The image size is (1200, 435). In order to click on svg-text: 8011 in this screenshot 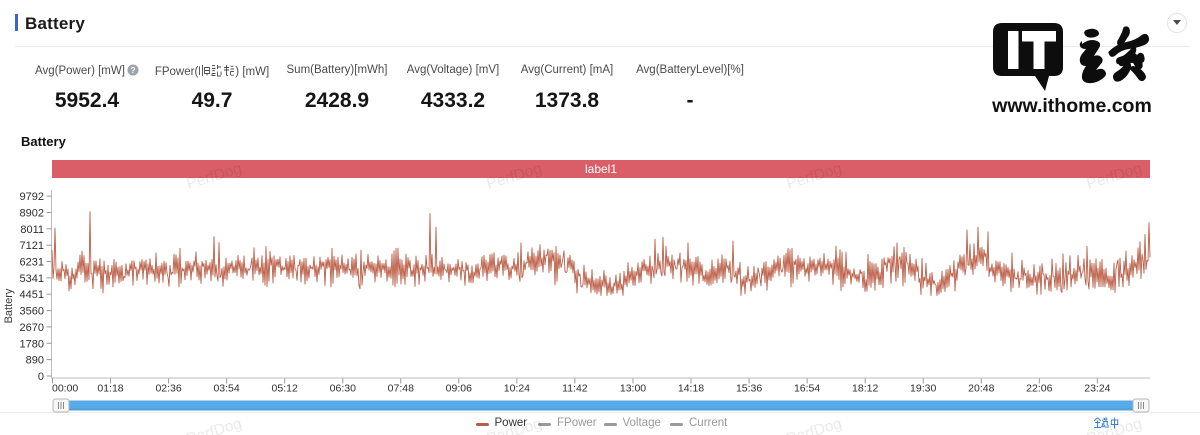, I will do `click(32, 230)`.